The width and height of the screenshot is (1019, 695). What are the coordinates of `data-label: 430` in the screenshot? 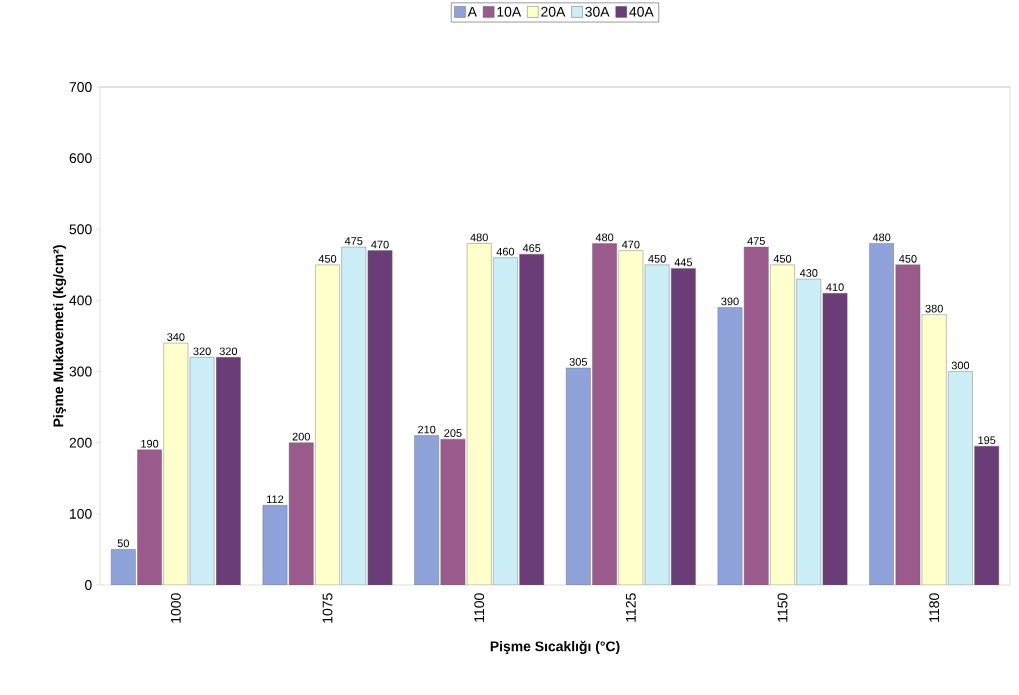 It's located at (808, 273).